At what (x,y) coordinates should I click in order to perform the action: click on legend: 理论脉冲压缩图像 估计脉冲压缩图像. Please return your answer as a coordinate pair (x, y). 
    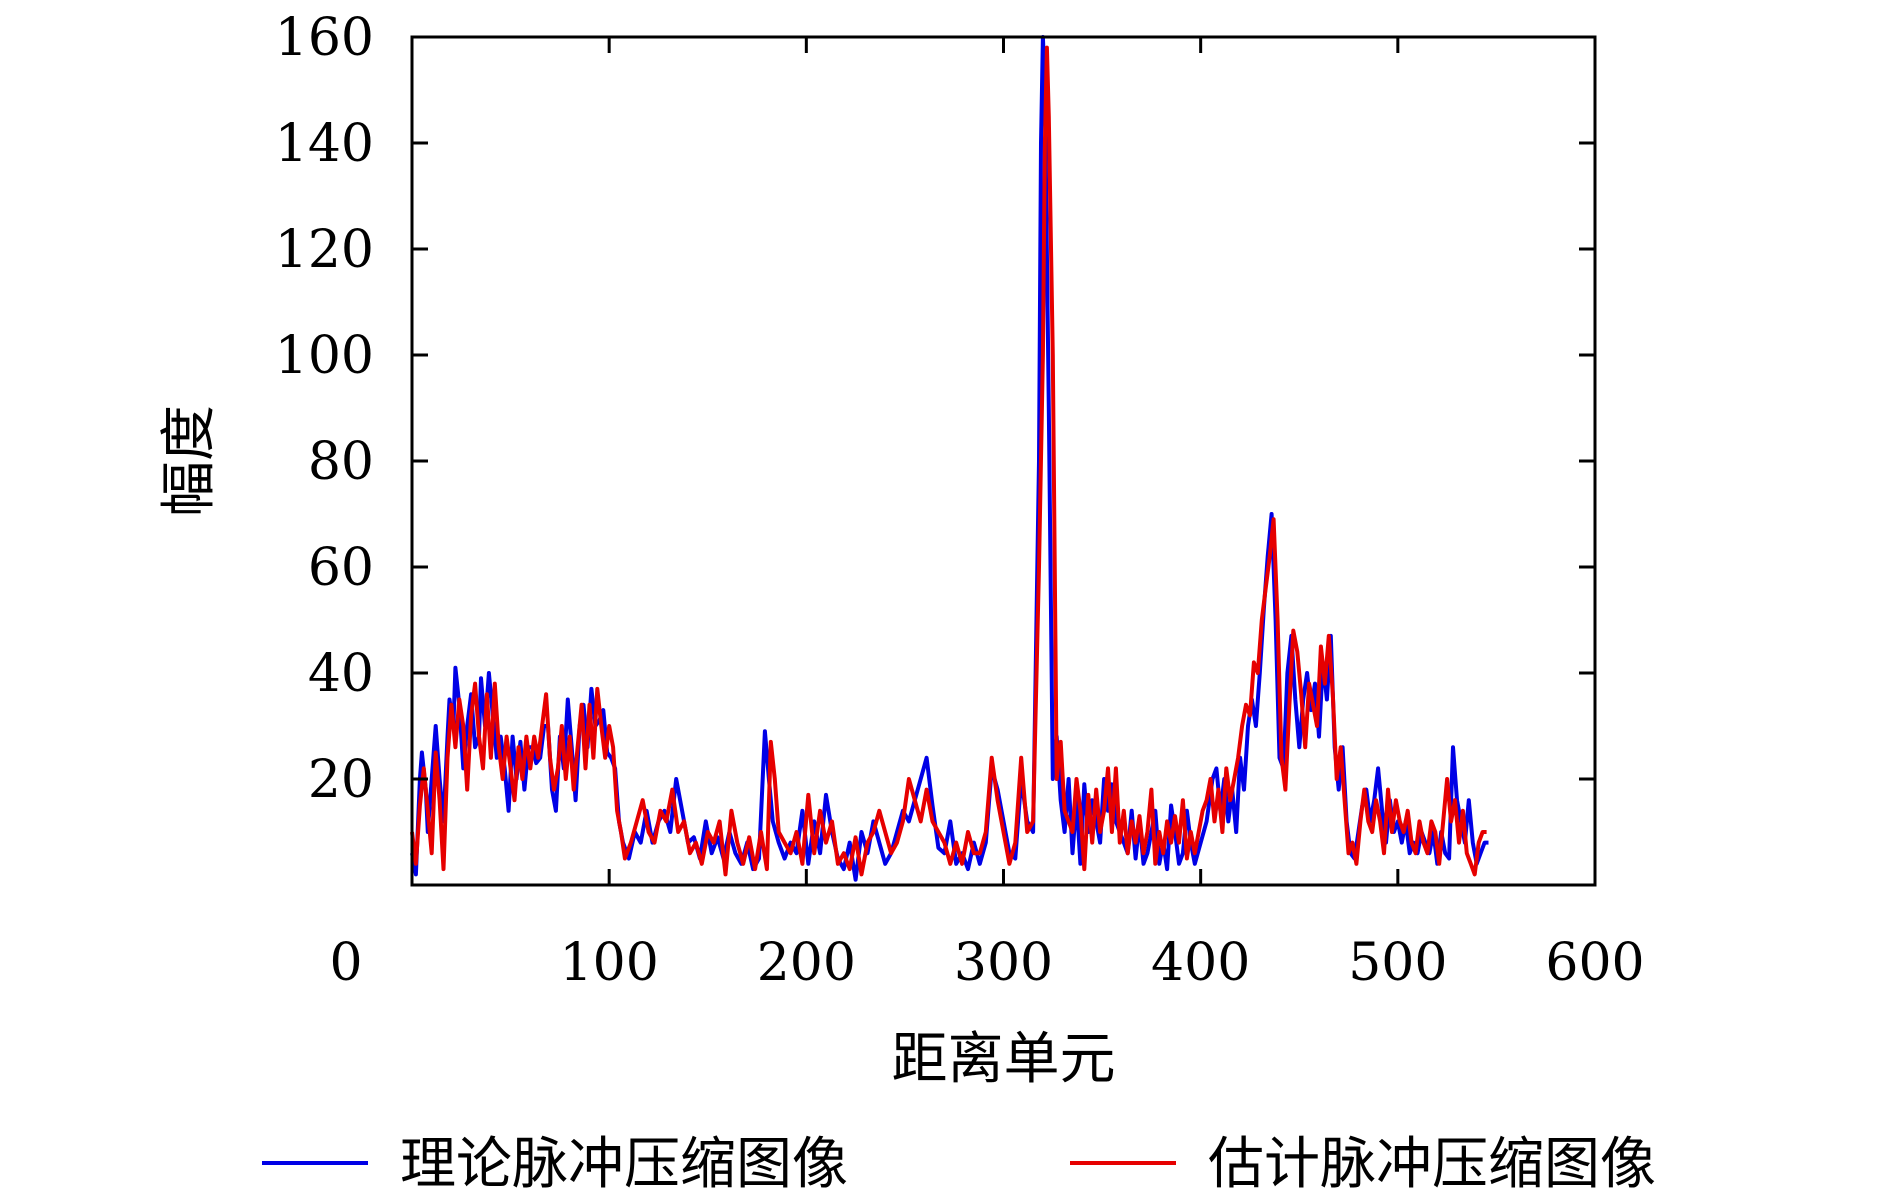
    Looking at the image, I should click on (959, 1163).